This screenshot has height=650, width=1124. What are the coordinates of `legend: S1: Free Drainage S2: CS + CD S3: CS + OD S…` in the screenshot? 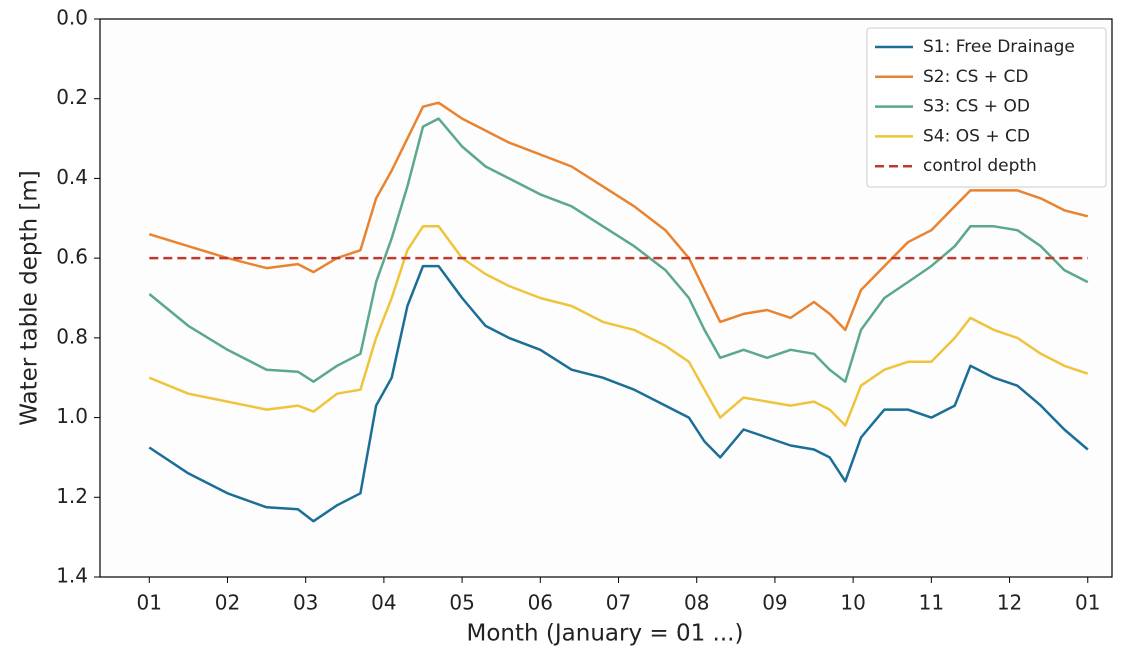 It's located at (986, 107).